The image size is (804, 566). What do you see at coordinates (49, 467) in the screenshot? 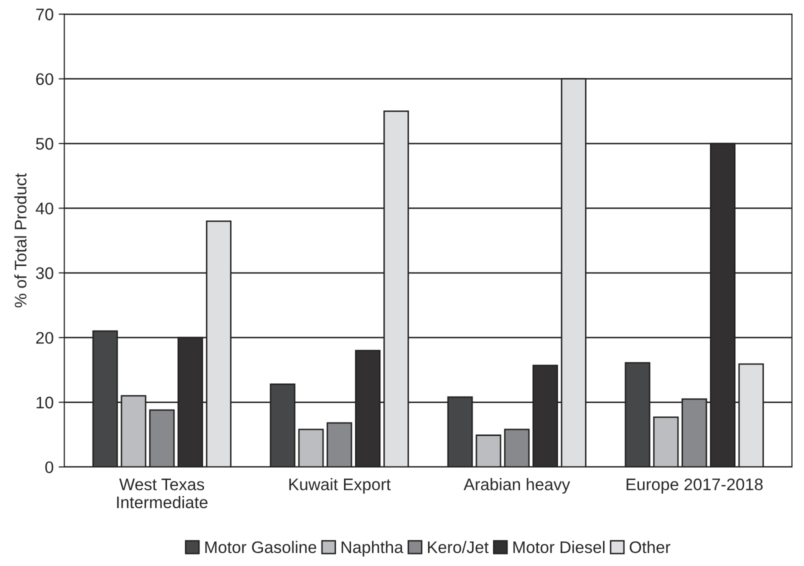
I see `y-tick-label: 0` at bounding box center [49, 467].